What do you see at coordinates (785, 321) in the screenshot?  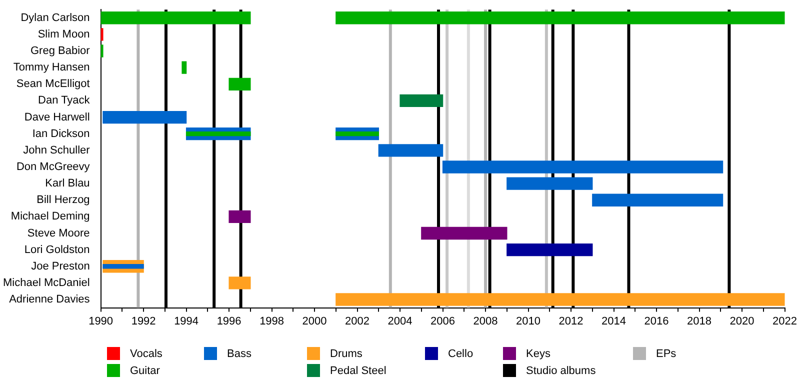 I see `x-tick-label: 2022` at bounding box center [785, 321].